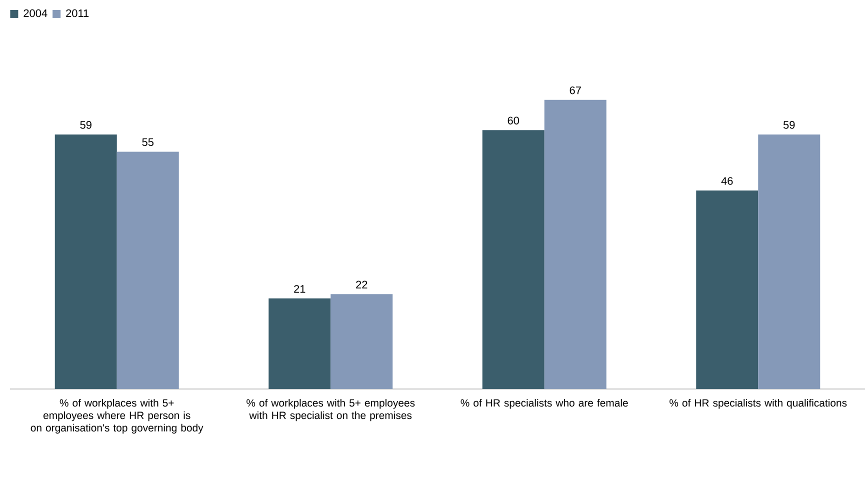 The height and width of the screenshot is (477, 865). Describe the element at coordinates (300, 289) in the screenshot. I see `data-label: 21` at that location.